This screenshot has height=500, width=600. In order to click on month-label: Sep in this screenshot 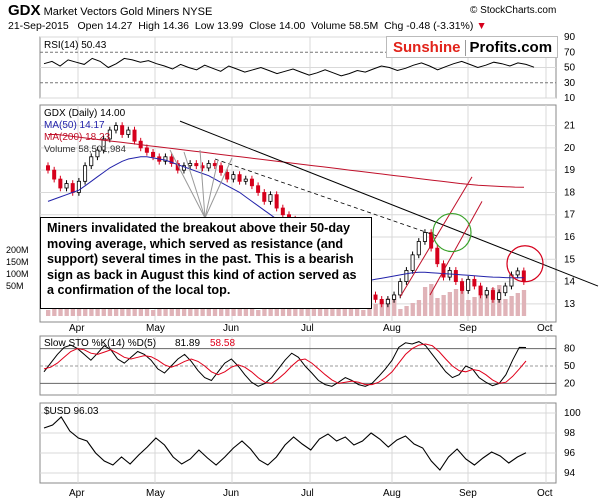, I will do `click(468, 328)`.